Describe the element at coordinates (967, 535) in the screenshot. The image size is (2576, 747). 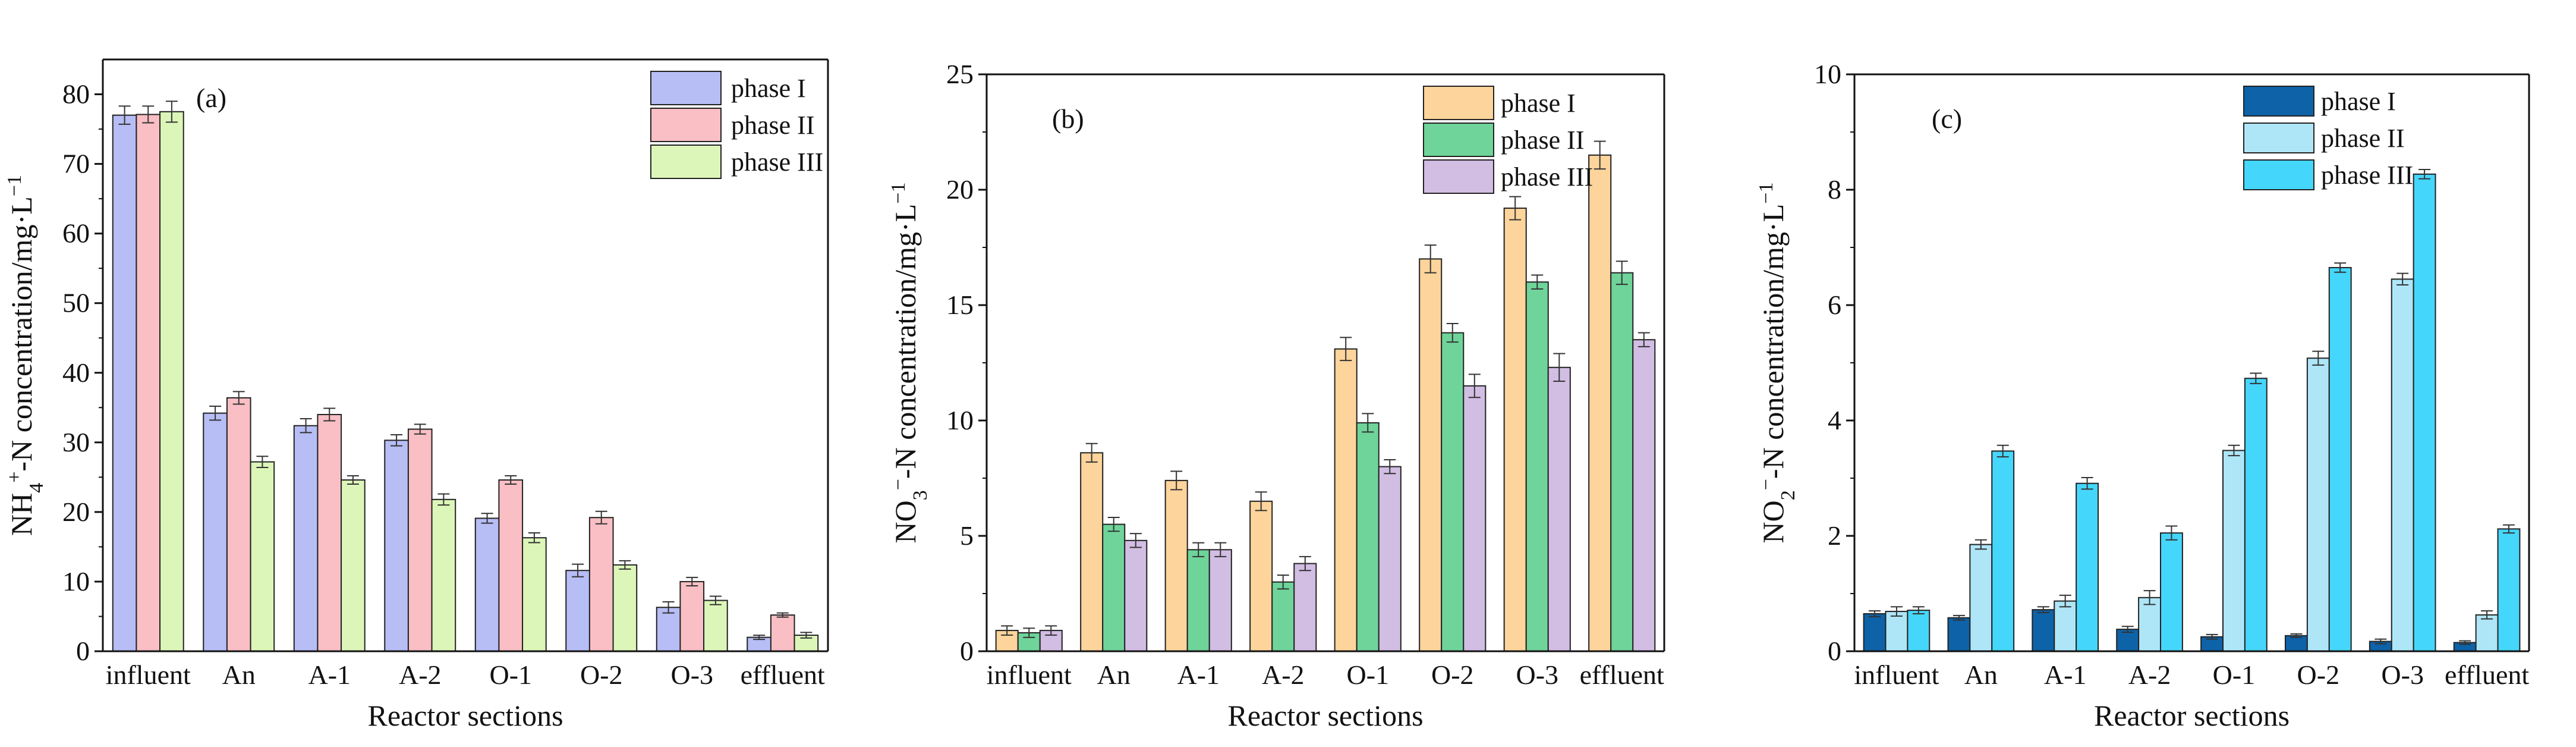
I see `y-tick-label: 5` at that location.